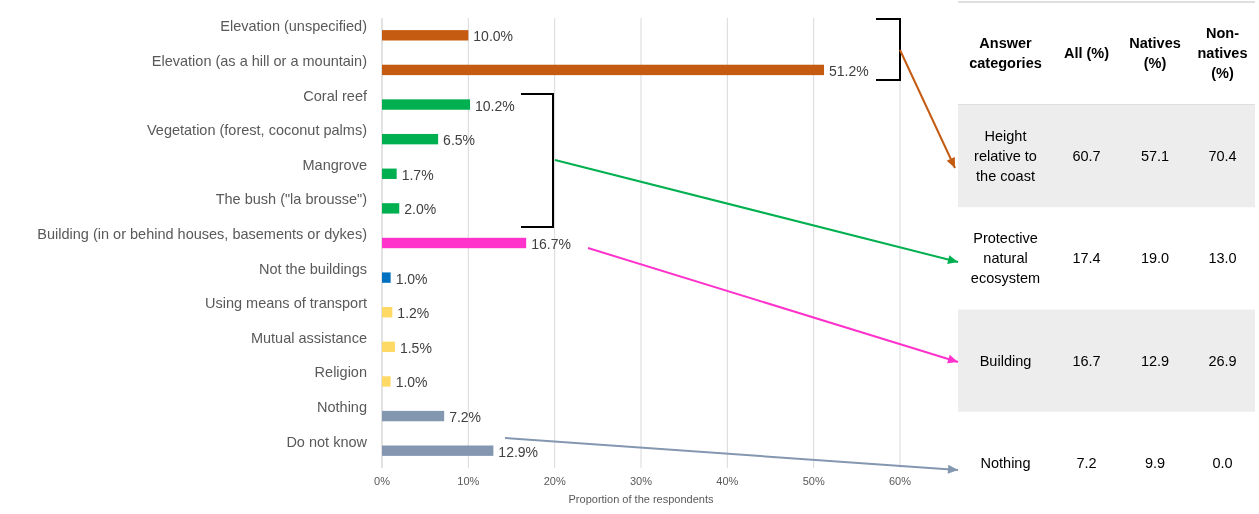 The height and width of the screenshot is (514, 1259). Describe the element at coordinates (335, 95) in the screenshot. I see `y-tick-label: Coral reef` at that location.